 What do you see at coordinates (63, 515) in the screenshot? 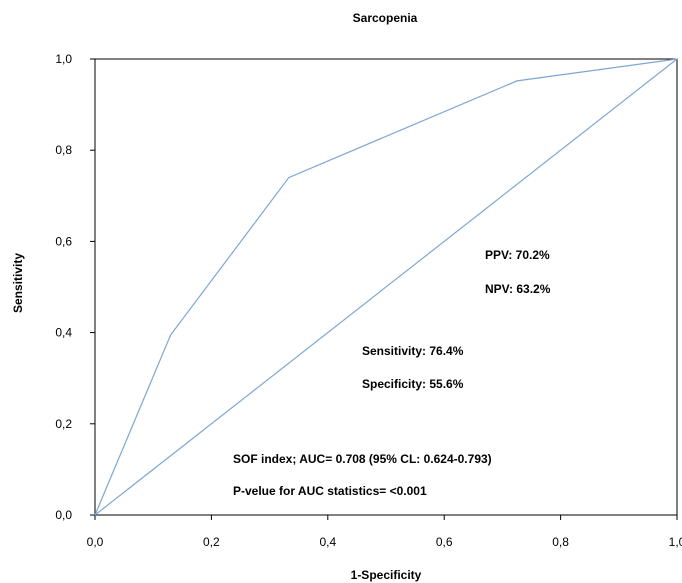
I see `y-tick-label: 0,0` at bounding box center [63, 515].